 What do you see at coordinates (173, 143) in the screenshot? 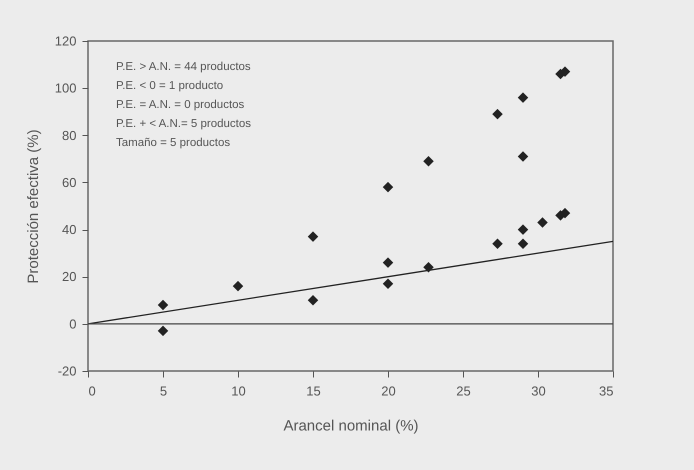
I see `annotation: Tamaño = 5 productos` at bounding box center [173, 143].